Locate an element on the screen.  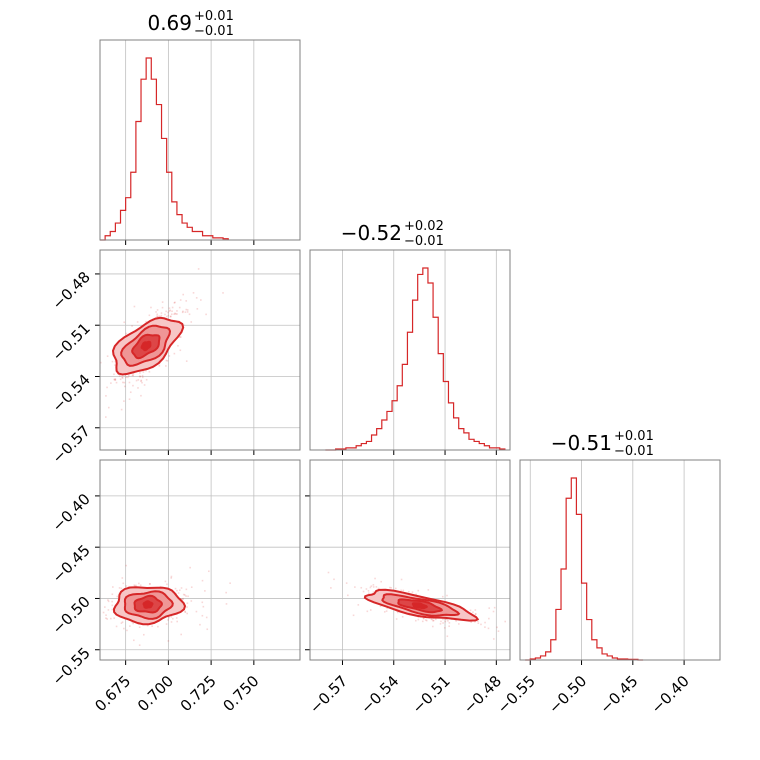
scatter-p2-0-frame is located at coordinates (200, 560).